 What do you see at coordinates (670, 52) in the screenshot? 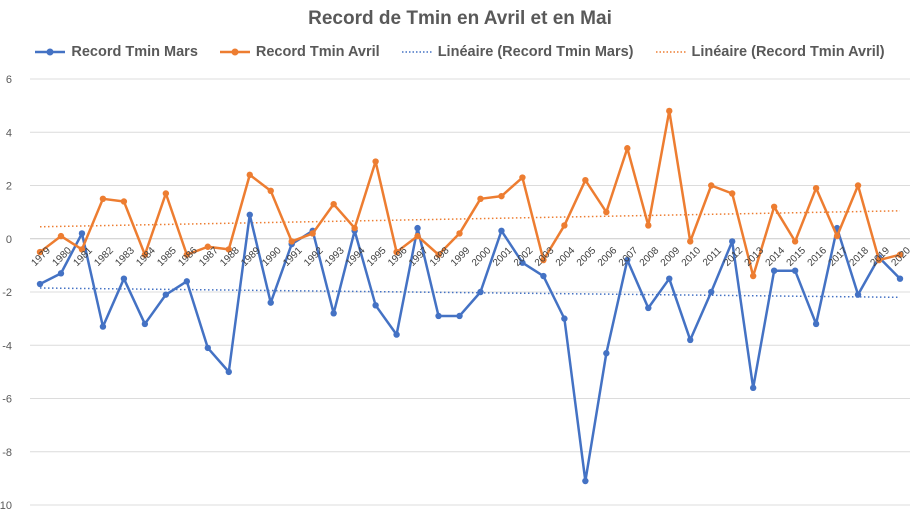
I see `legend-swatch-trend-avril` at bounding box center [670, 52].